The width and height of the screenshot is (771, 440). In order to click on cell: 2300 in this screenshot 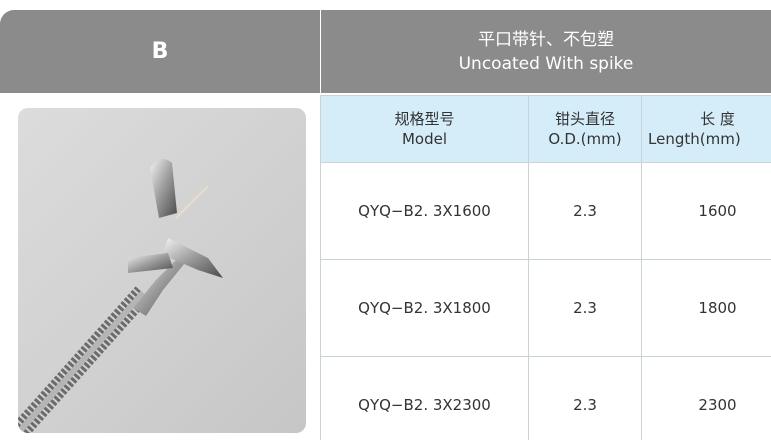, I will do `click(706, 398)`.